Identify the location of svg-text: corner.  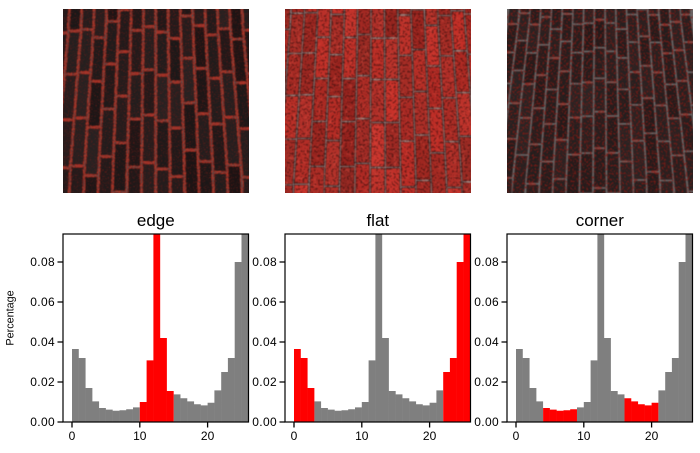
(600, 220).